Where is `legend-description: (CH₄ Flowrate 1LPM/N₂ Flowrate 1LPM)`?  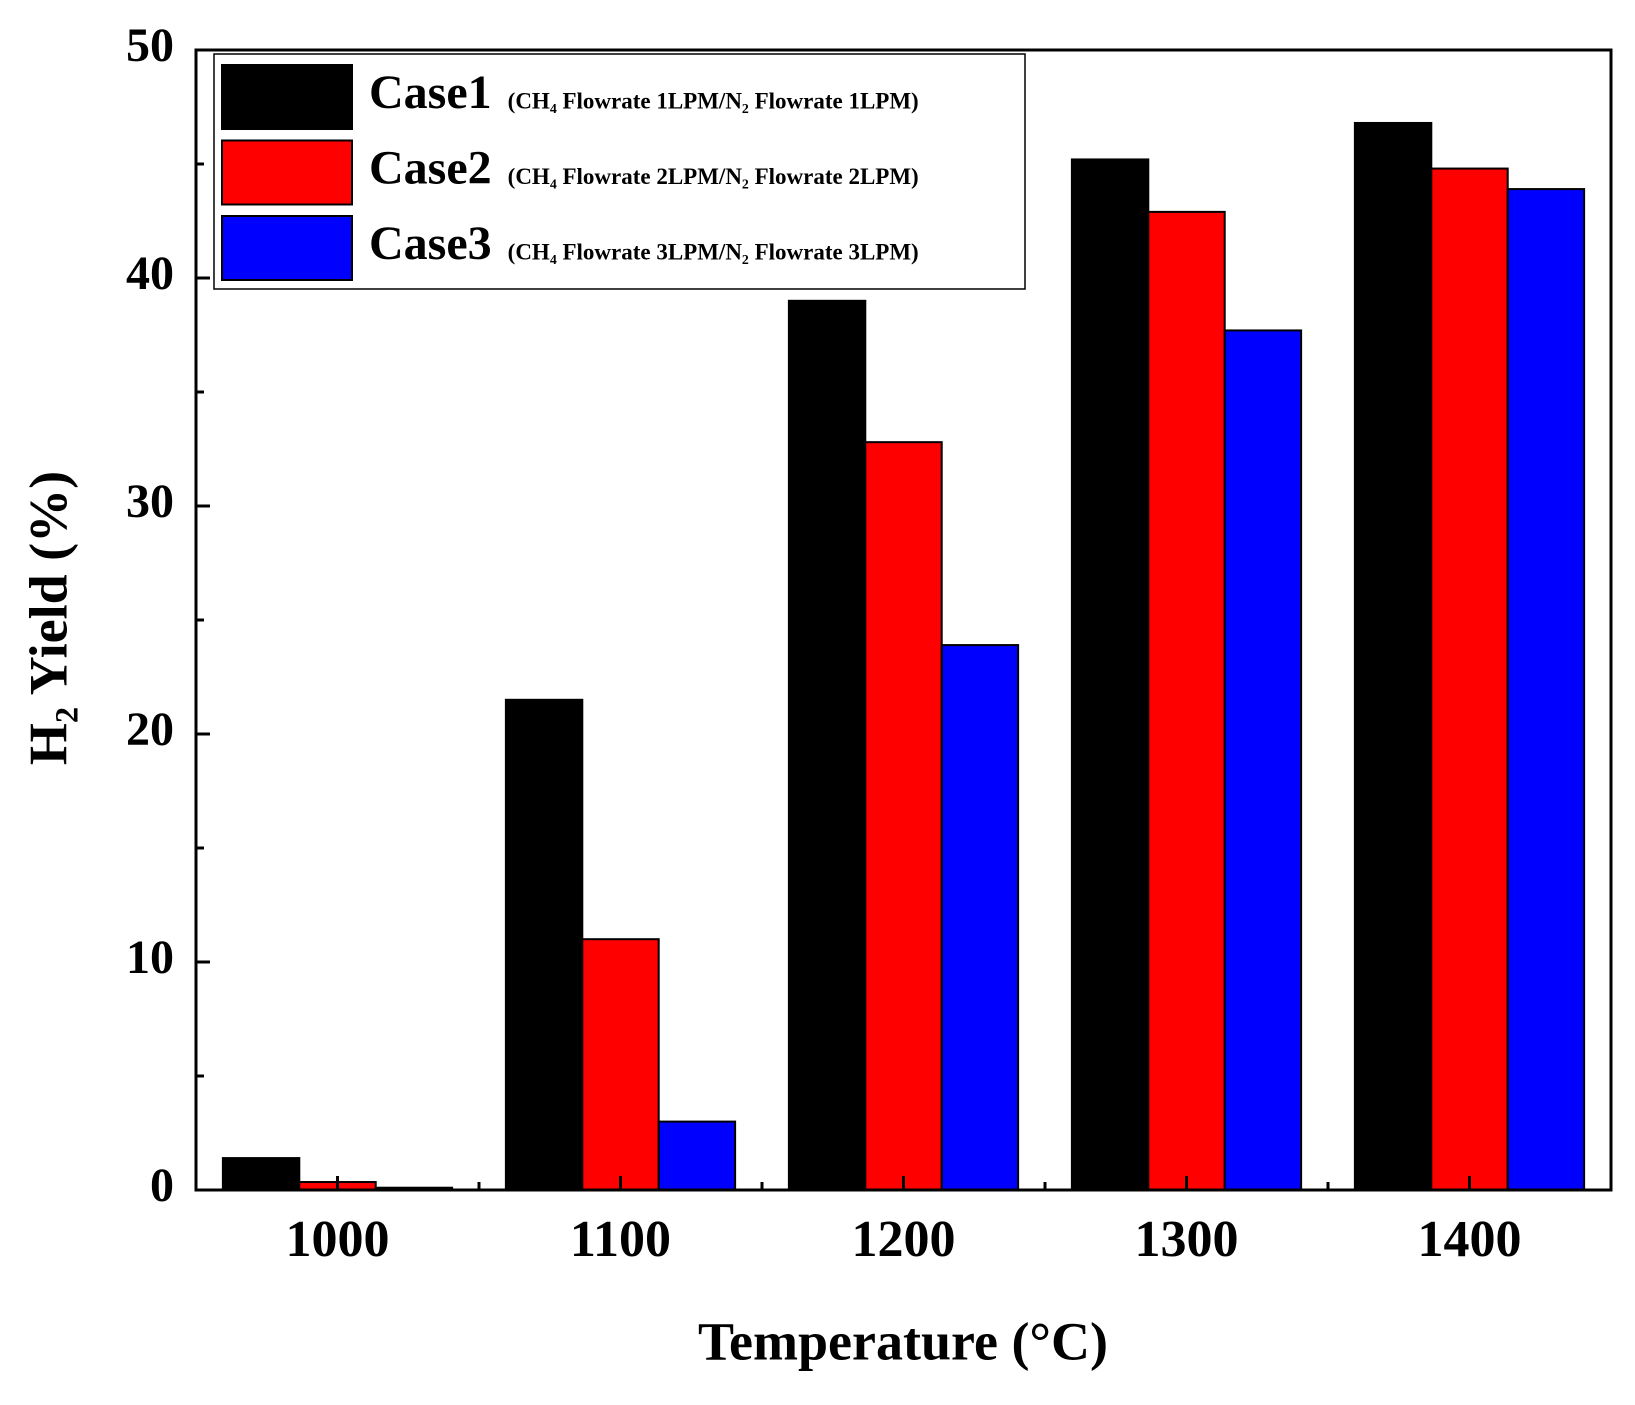 legend-description: (CH₄ Flowrate 1LPM/N₂ Flowrate 1LPM) is located at coordinates (713, 100).